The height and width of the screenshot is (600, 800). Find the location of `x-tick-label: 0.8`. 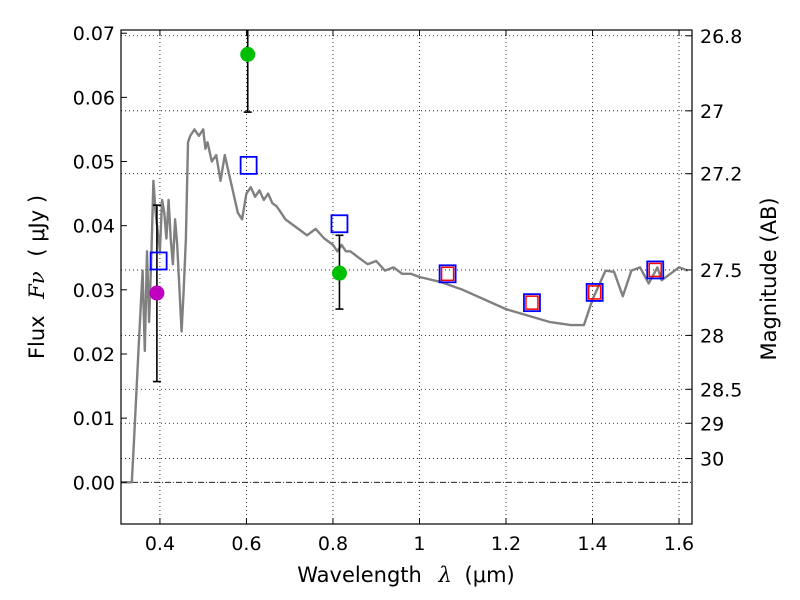

x-tick-label: 0.8 is located at coordinates (333, 544).